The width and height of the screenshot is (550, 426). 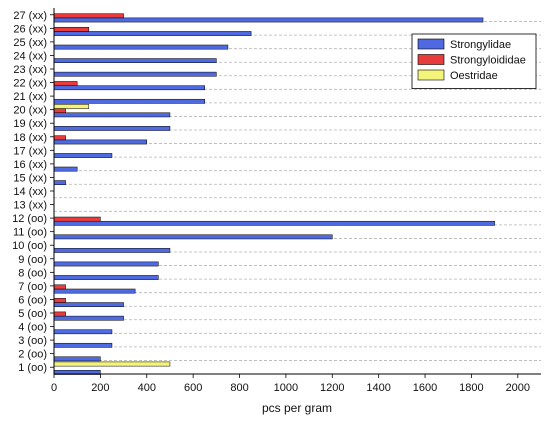 I want to click on y-tick-label: 6 (oo), so click(x=32, y=300).